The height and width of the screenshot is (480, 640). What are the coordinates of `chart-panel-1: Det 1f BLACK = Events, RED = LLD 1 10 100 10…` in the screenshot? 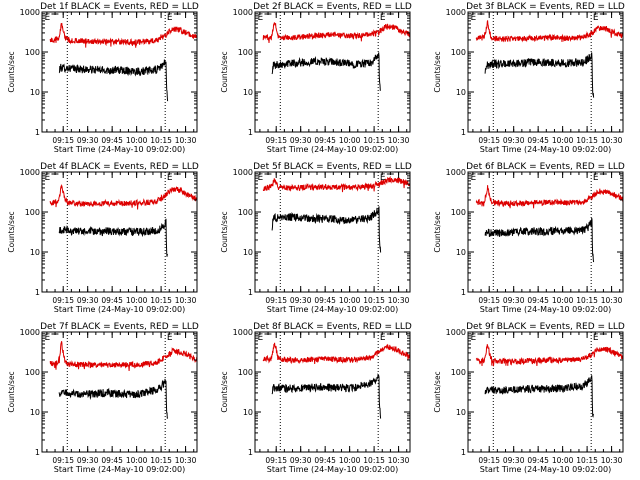 It's located at (103, 78).